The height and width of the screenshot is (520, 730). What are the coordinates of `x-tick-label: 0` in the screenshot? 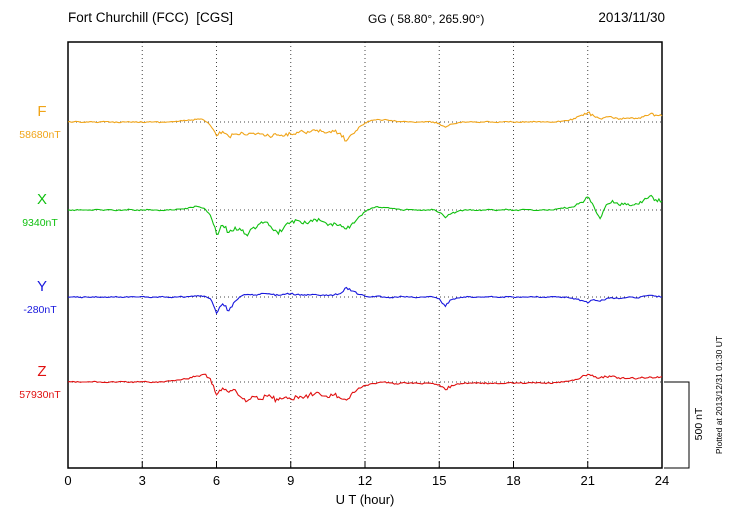 It's located at (68, 480).